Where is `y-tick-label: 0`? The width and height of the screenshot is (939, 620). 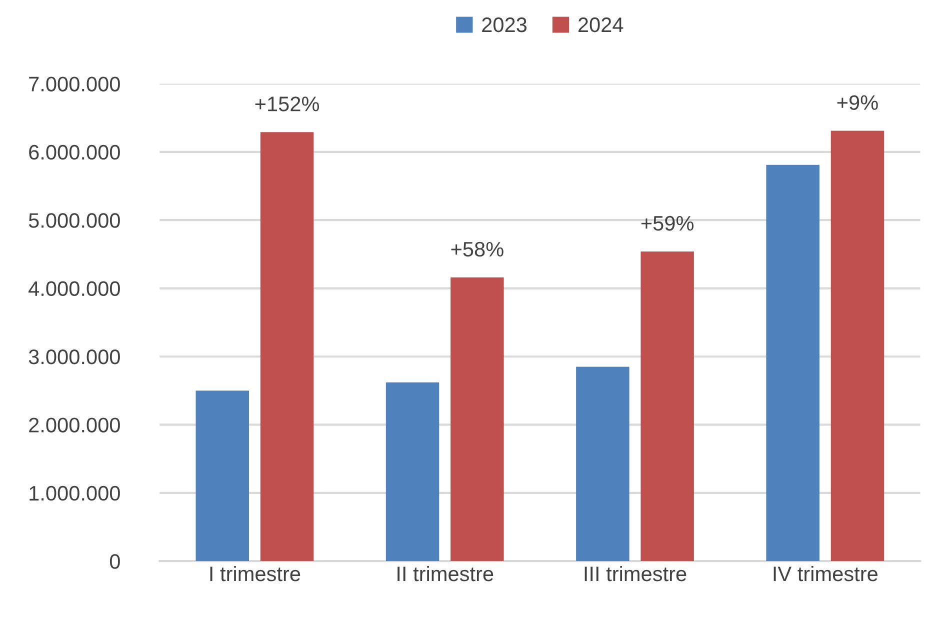 y-tick-label: 0 is located at coordinates (115, 561).